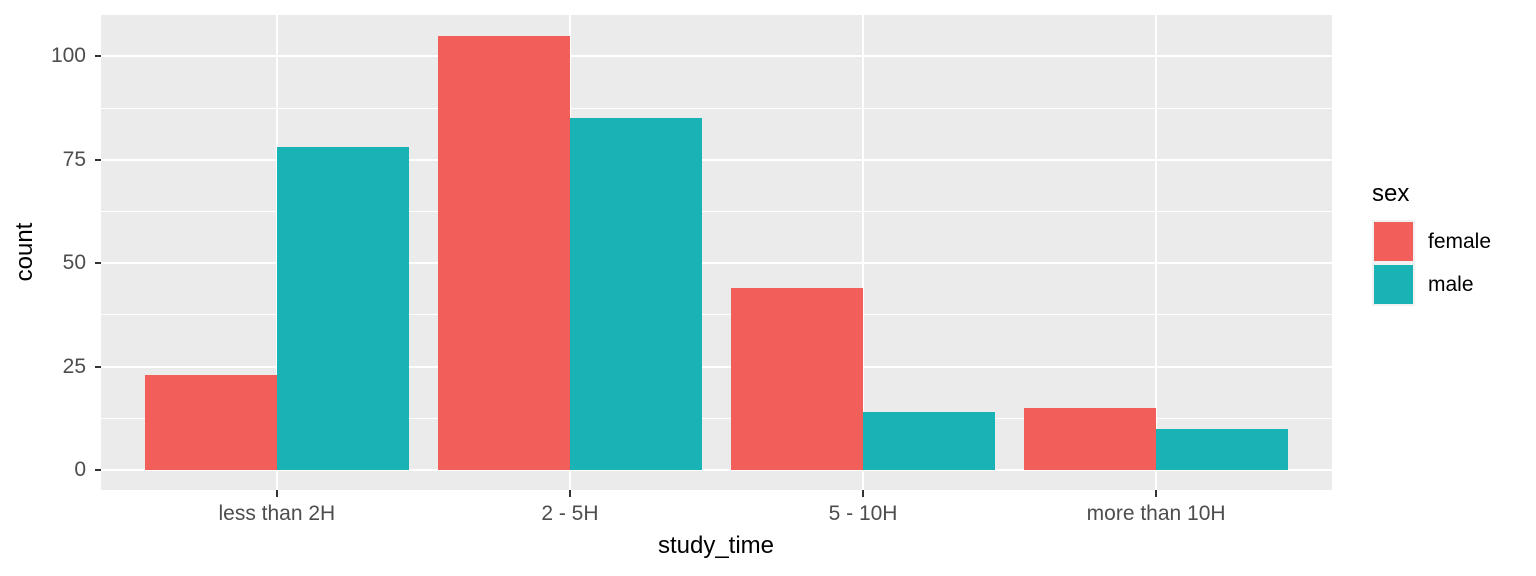 This screenshot has height=576, width=1536. I want to click on legend-item-male: male, so click(1431, 284).